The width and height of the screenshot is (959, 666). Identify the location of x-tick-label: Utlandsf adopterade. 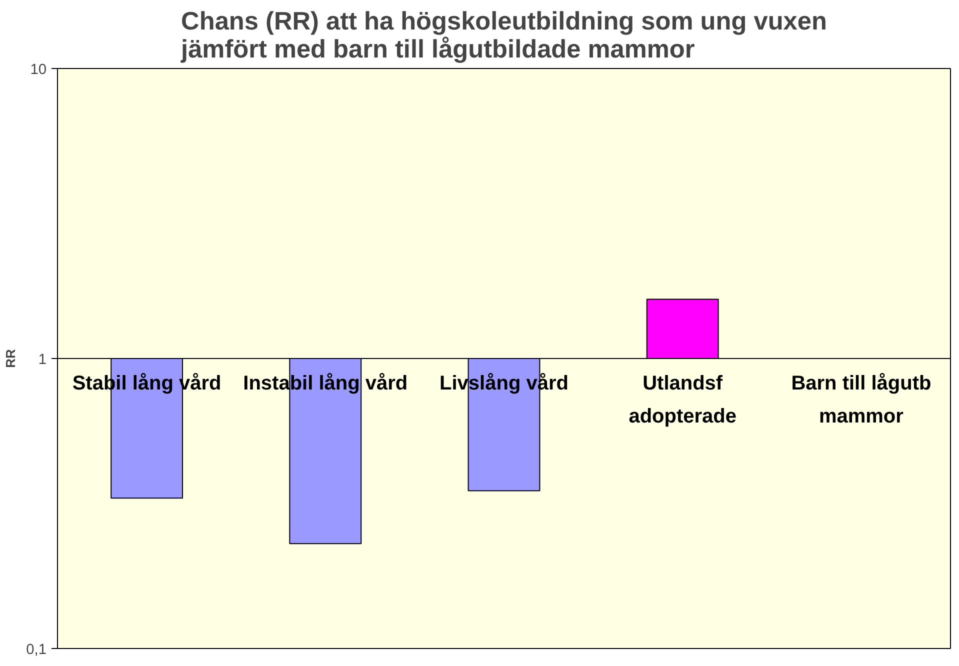
(682, 400).